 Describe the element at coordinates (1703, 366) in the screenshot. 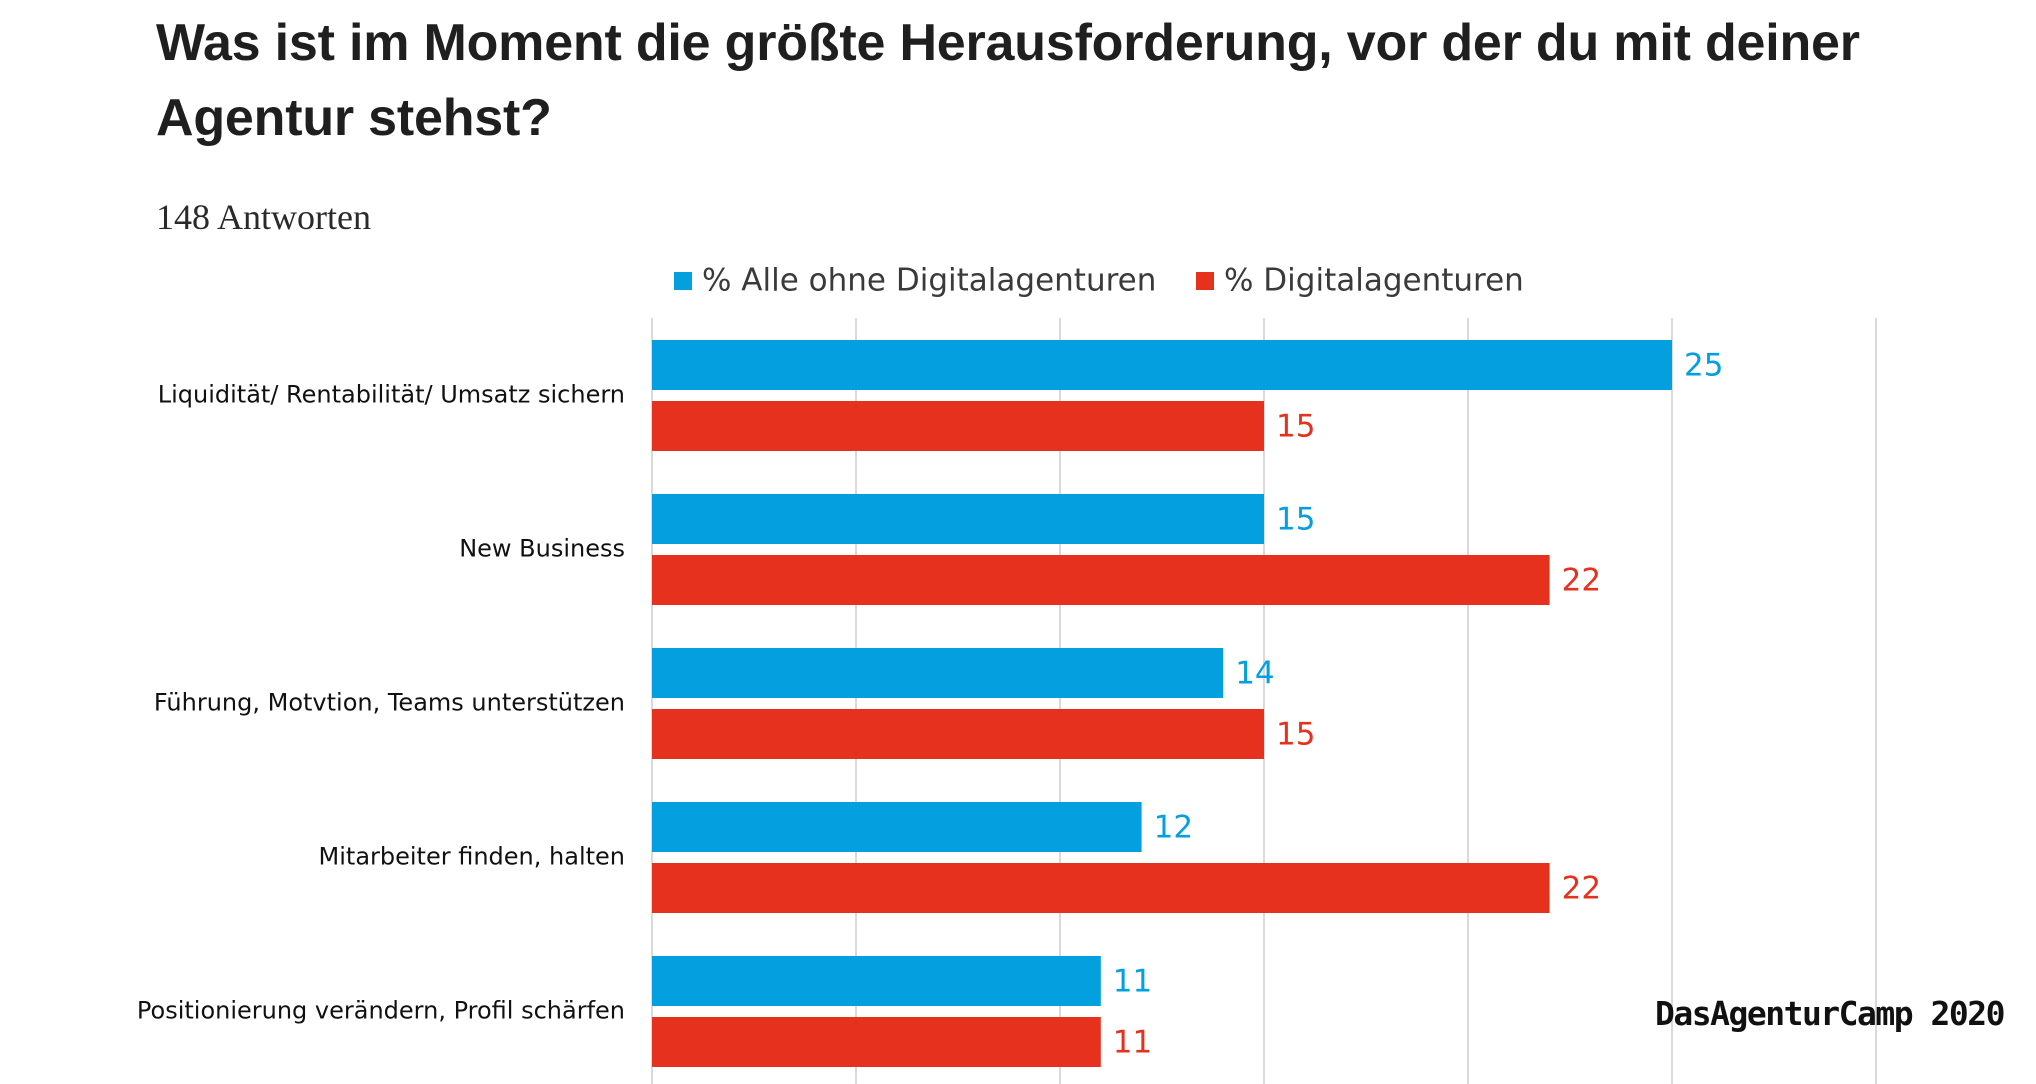

I see `data-label: 25` at that location.